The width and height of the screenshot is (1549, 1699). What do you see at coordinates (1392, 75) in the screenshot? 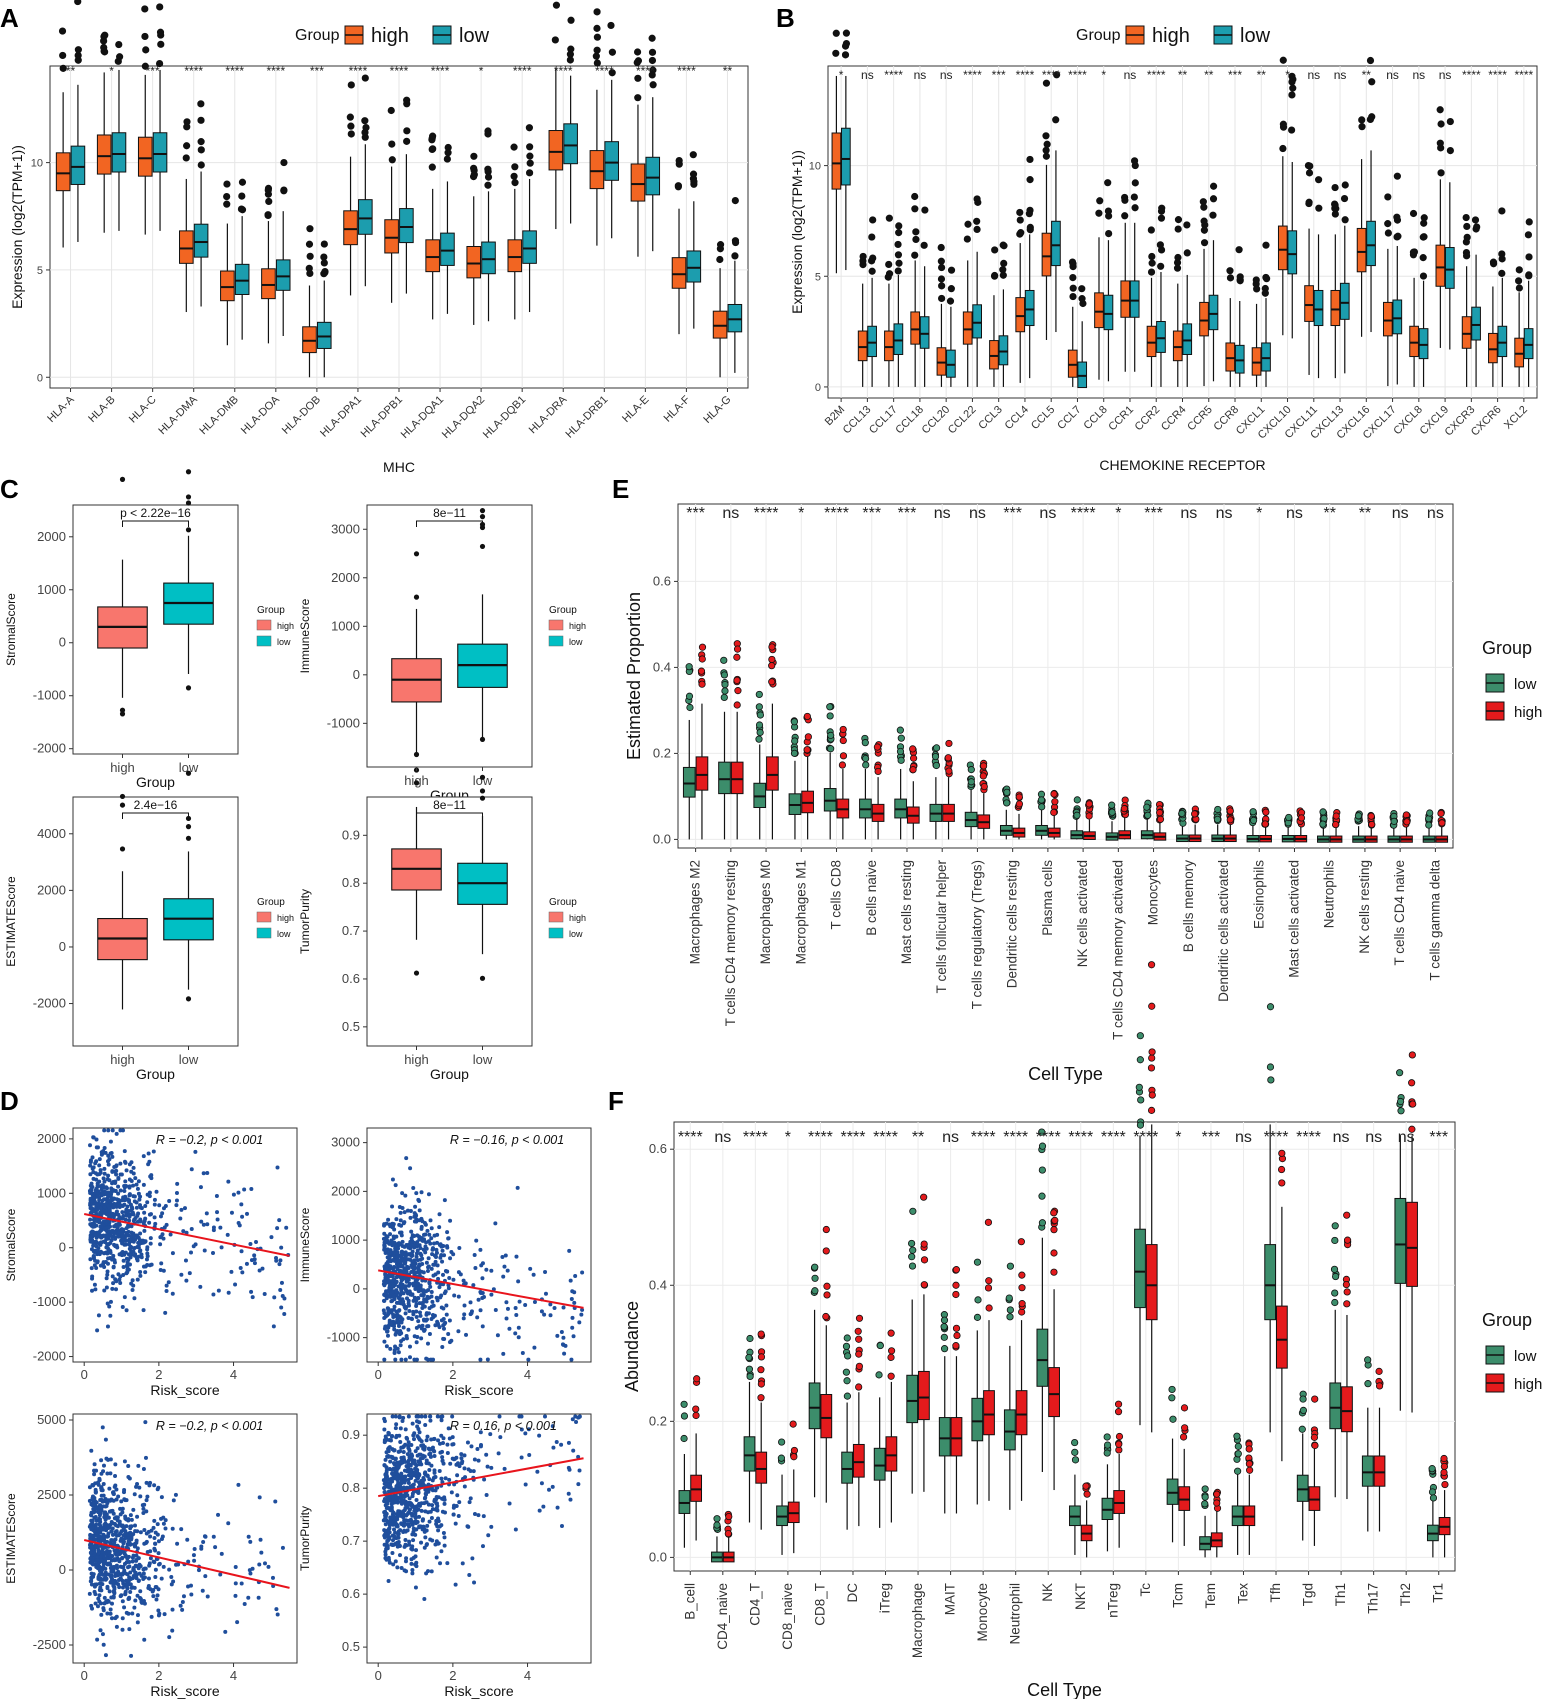
I see `significance-label: ns` at bounding box center [1392, 75].